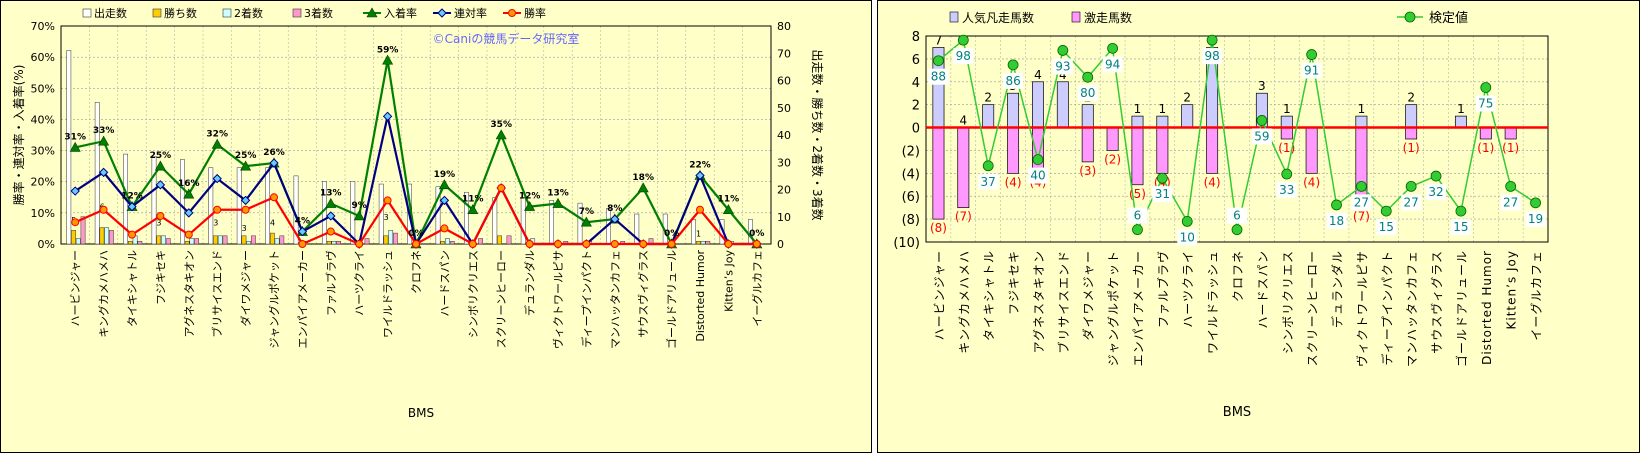  What do you see at coordinates (964, 302) in the screenshot?
I see `category-label: キングカメハメハ` at bounding box center [964, 302].